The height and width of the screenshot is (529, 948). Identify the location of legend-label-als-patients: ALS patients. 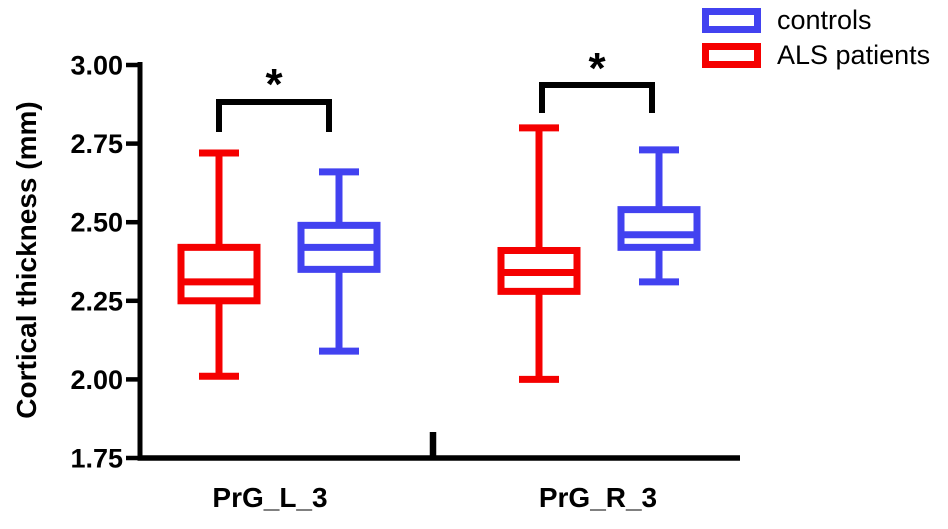
(854, 55).